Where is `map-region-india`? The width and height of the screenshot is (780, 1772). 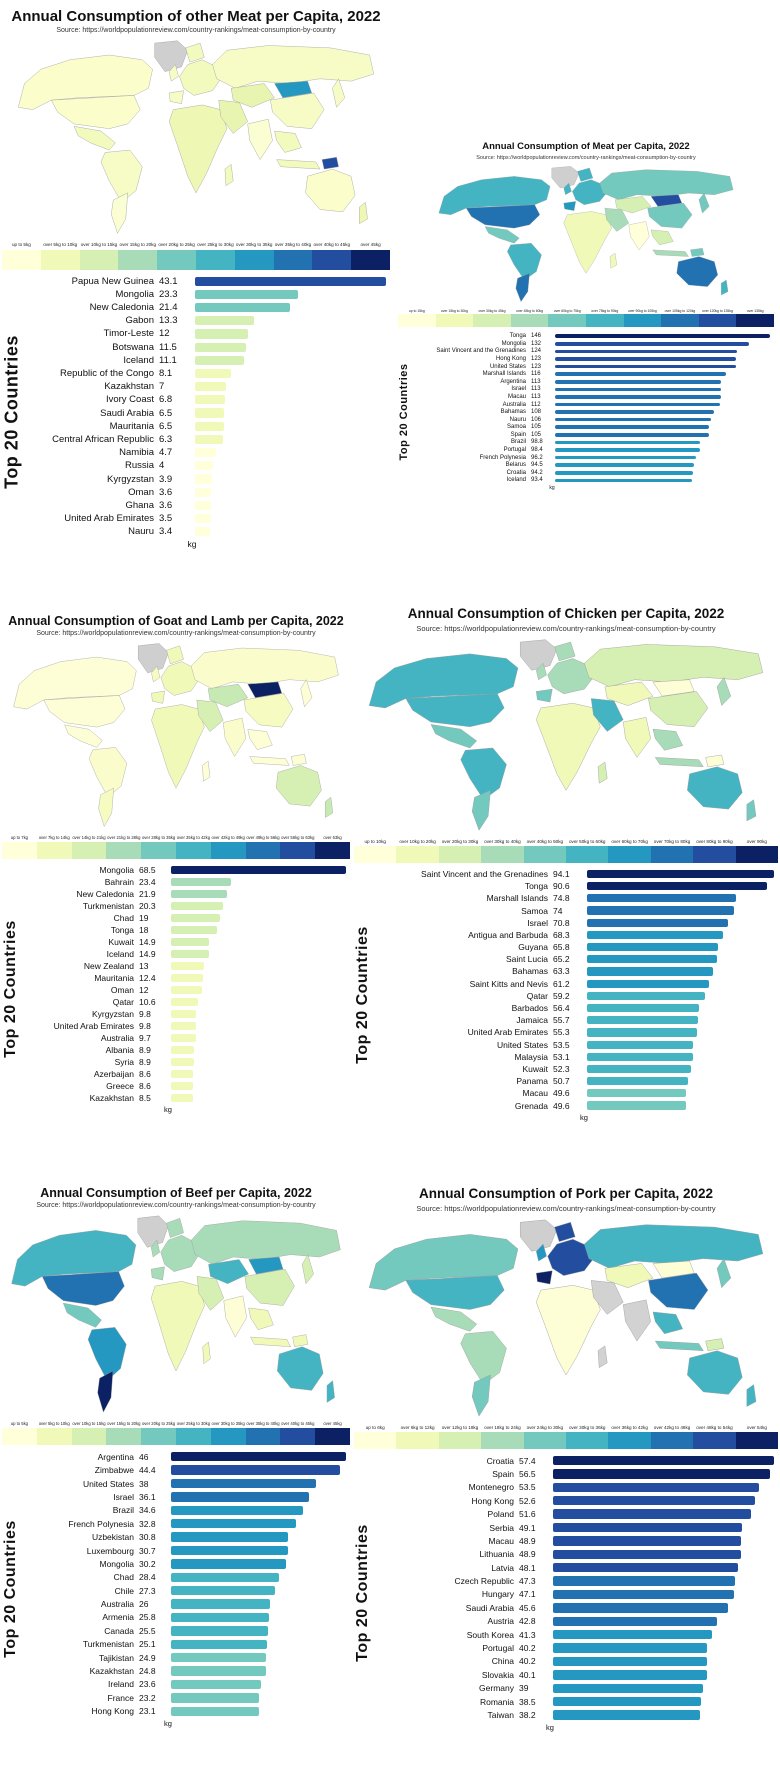
map-region-india is located at coordinates (235, 1316).